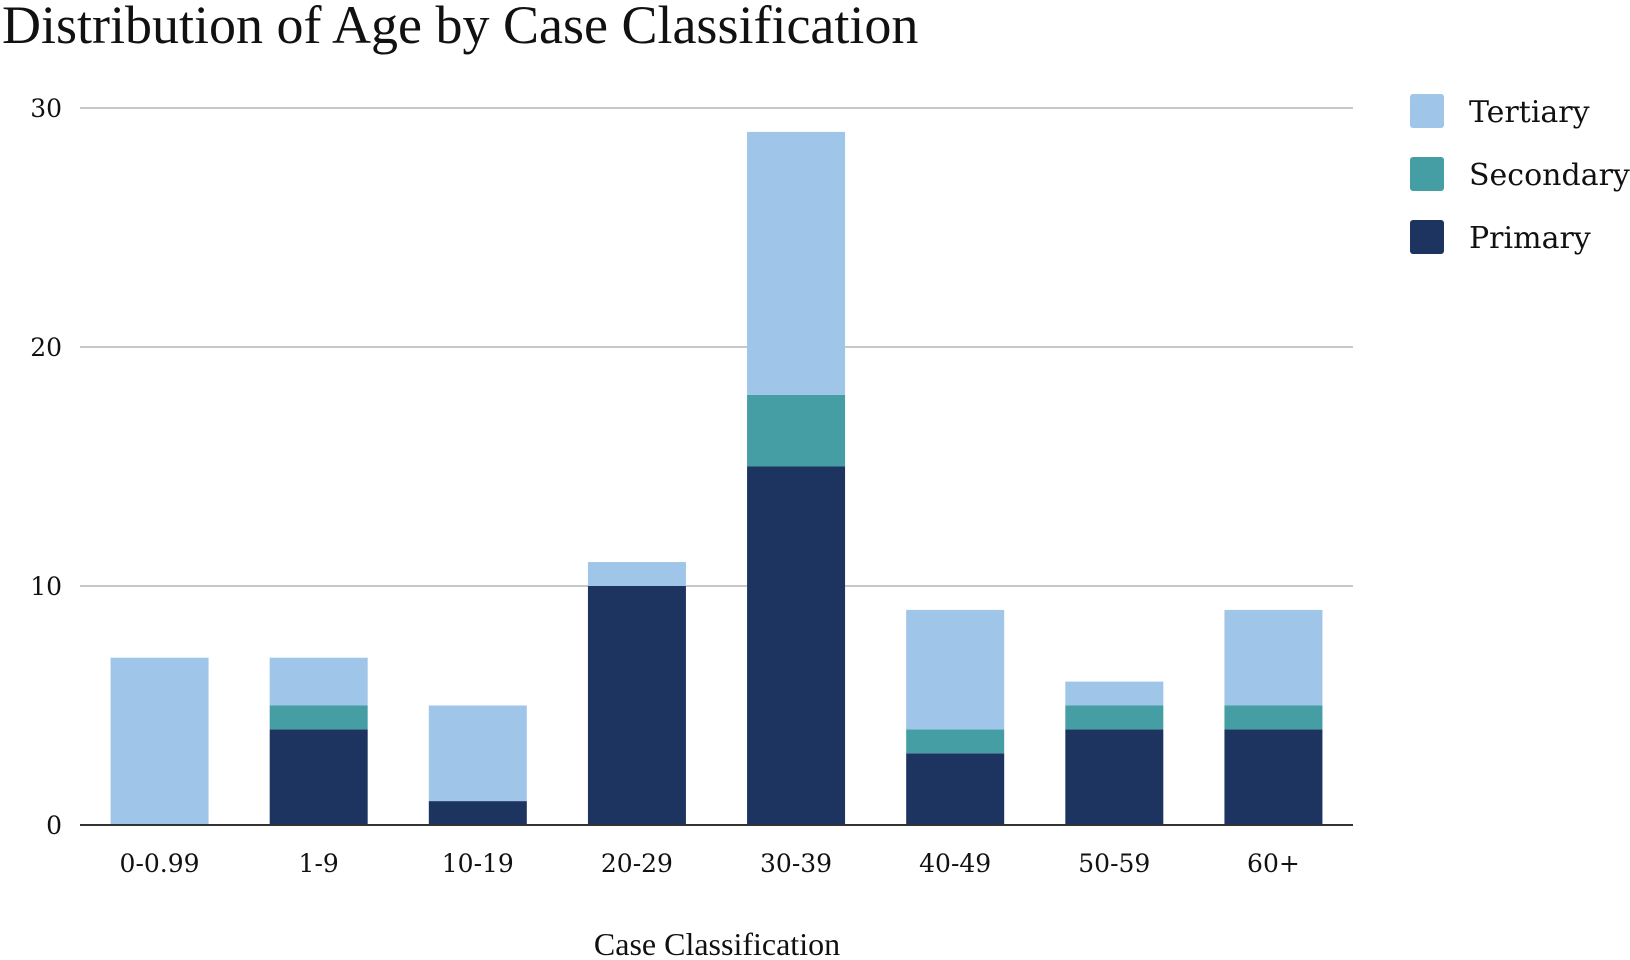 The width and height of the screenshot is (1630, 960). What do you see at coordinates (955, 863) in the screenshot?
I see `x-tick-label: 40-49` at bounding box center [955, 863].